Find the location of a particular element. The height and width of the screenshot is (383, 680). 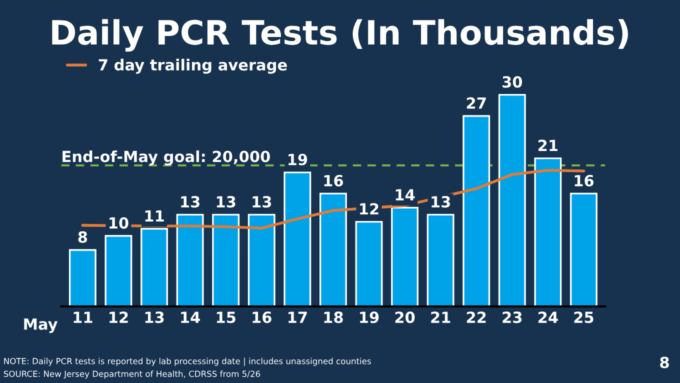

data-label: 11 is located at coordinates (154, 216).